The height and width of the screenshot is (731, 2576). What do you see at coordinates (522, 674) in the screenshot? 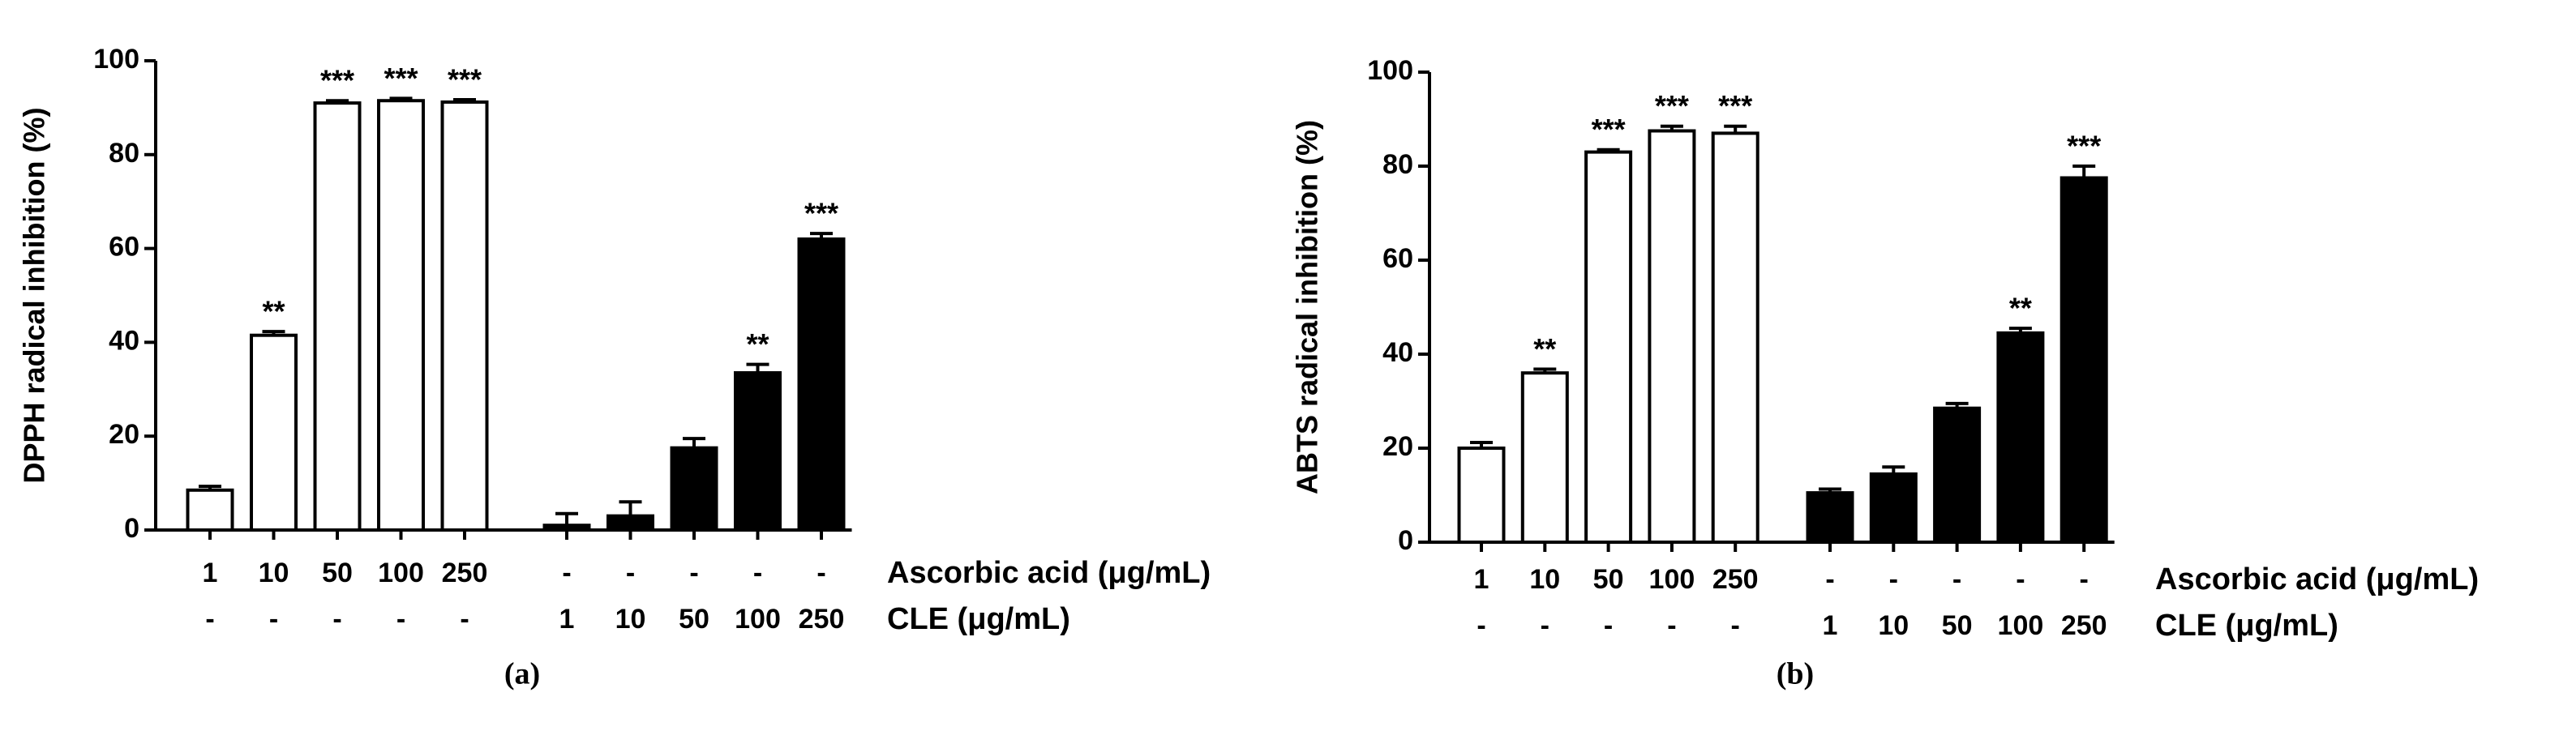
I see `caption: (a)` at bounding box center [522, 674].